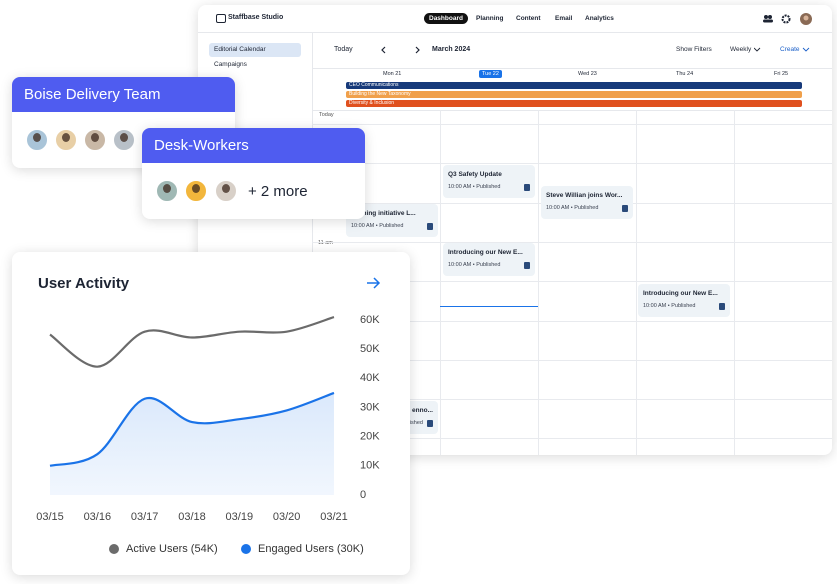 Image resolution: width=837 pixels, height=584 pixels. Describe the element at coordinates (256, 17) in the screenshot. I see `brand: Staffbase Studio` at that location.